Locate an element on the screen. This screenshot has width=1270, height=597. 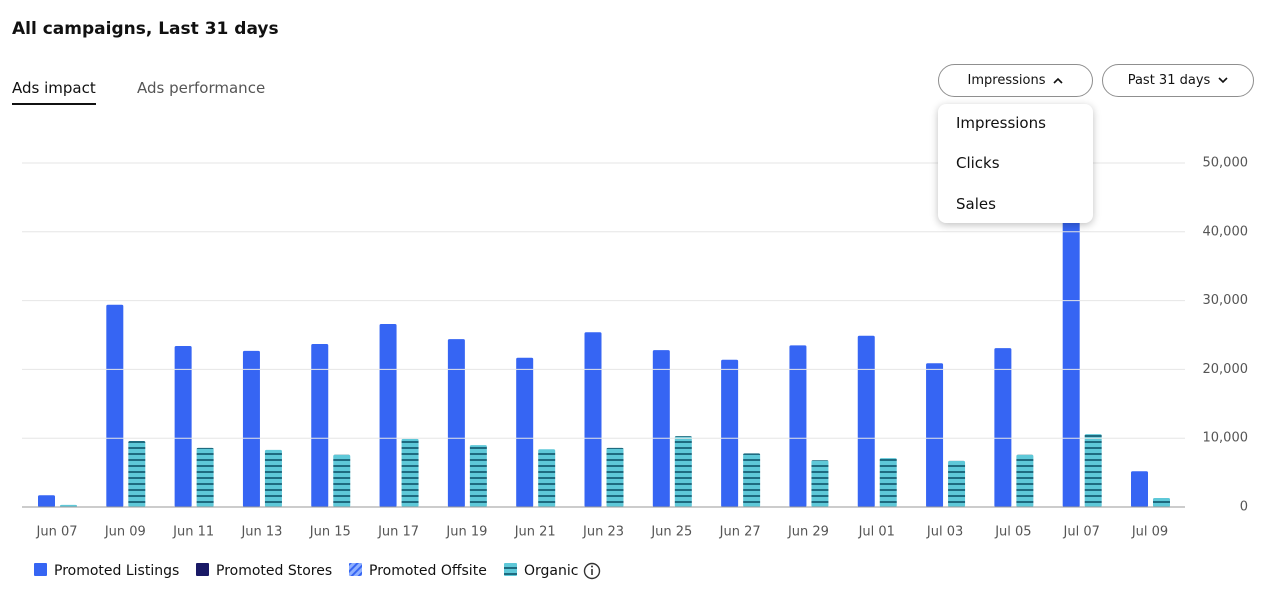
x-tick-label: Jul 05 is located at coordinates (1012, 532).